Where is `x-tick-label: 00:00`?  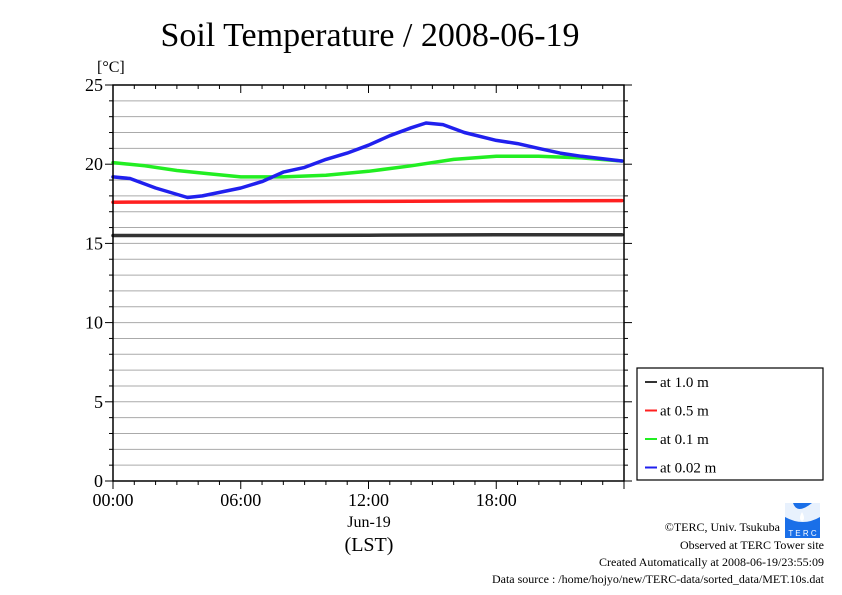 x-tick-label: 00:00 is located at coordinates (112, 500).